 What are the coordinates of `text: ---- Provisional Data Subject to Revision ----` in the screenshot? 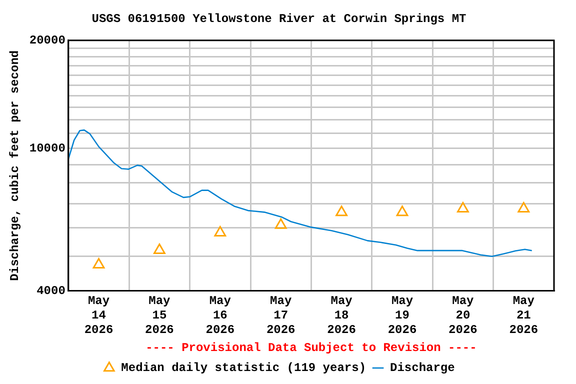 It's located at (311, 348).